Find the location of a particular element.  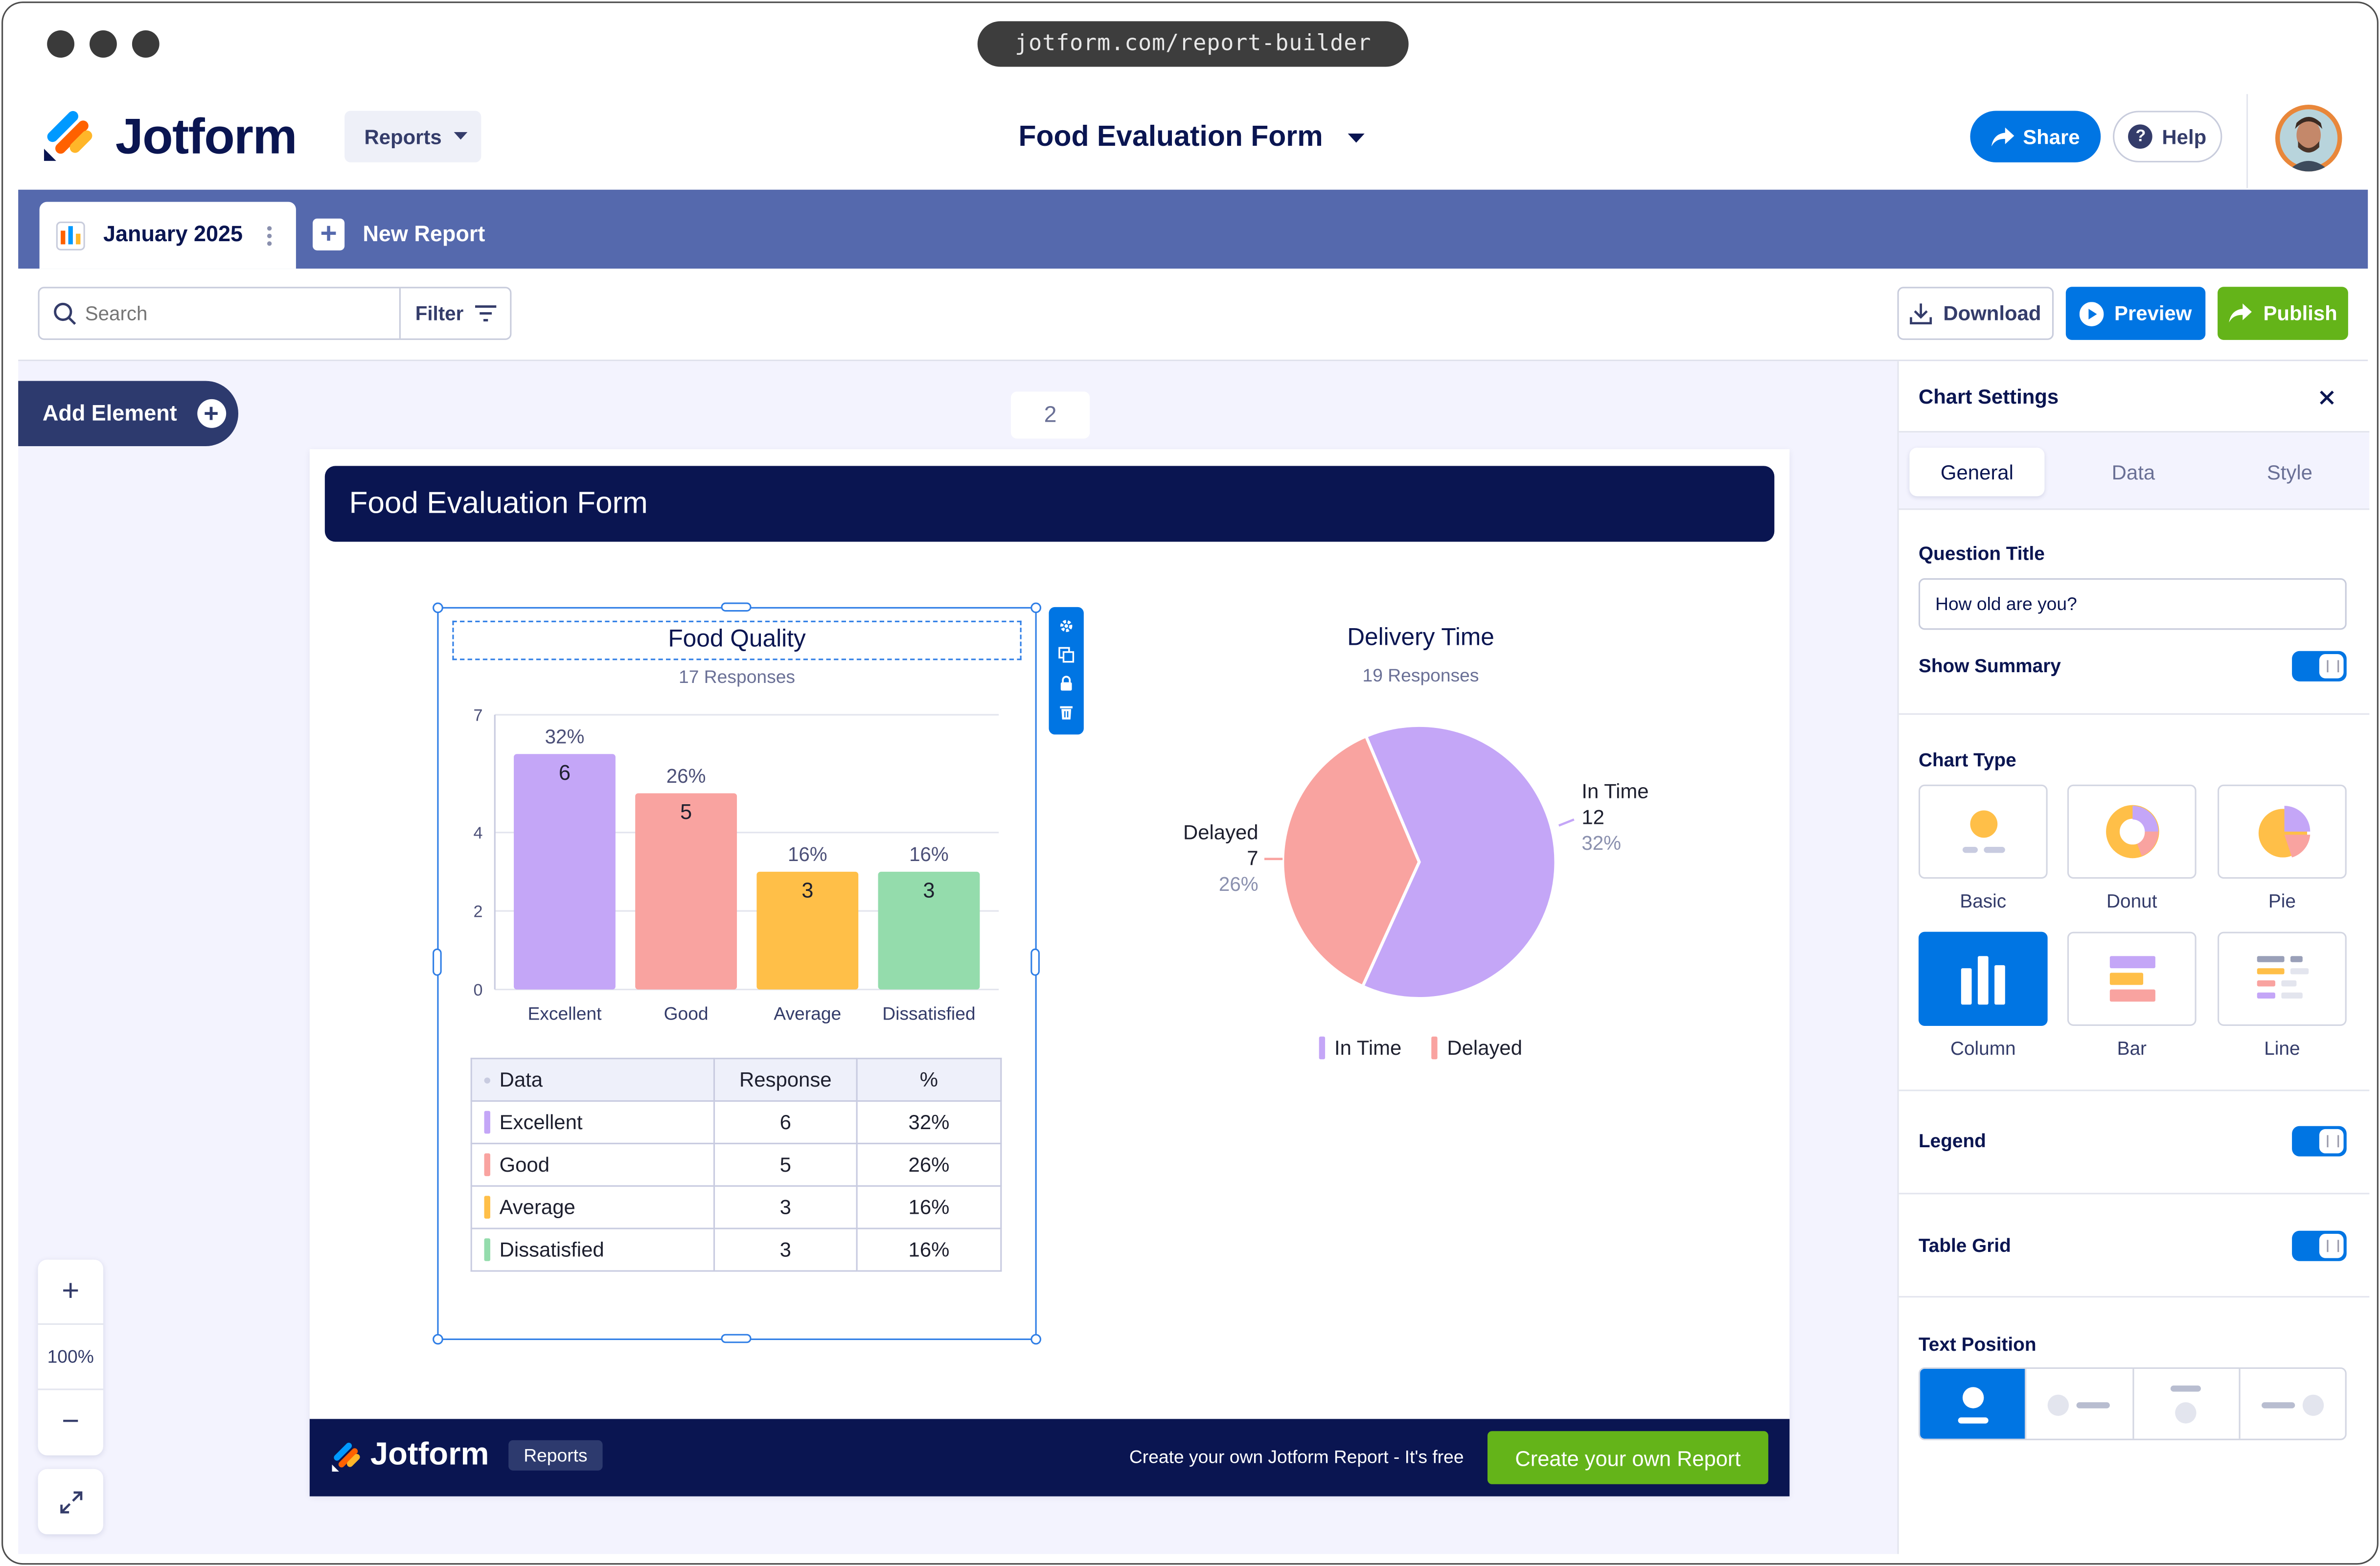

text-bottom-icon is located at coordinates (2186, 1404).